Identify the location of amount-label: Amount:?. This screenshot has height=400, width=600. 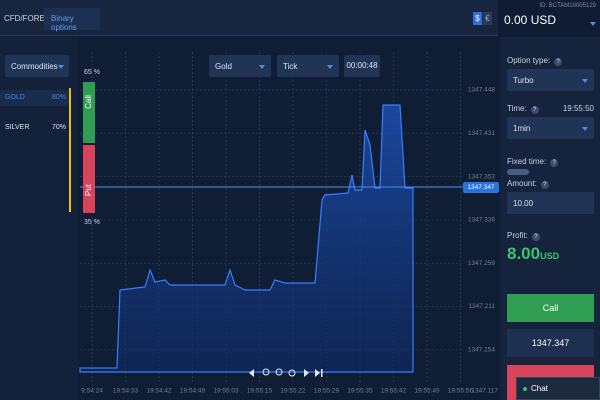
(528, 184).